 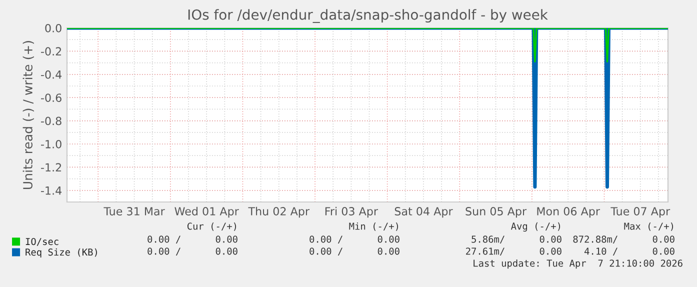 I want to click on text: Min (-/+), so click(x=373, y=226).